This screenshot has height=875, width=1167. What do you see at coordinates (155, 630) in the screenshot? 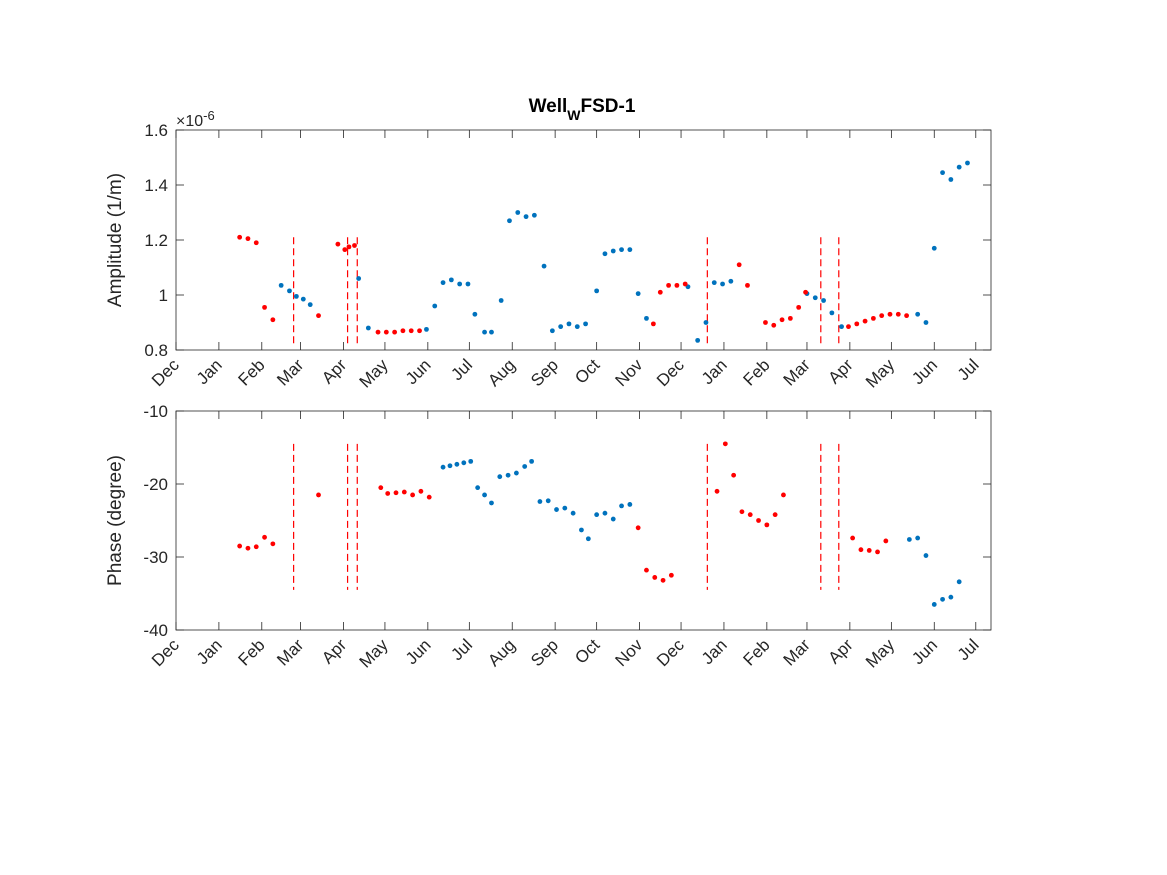
I see `y-tick-label: -40` at bounding box center [155, 630].